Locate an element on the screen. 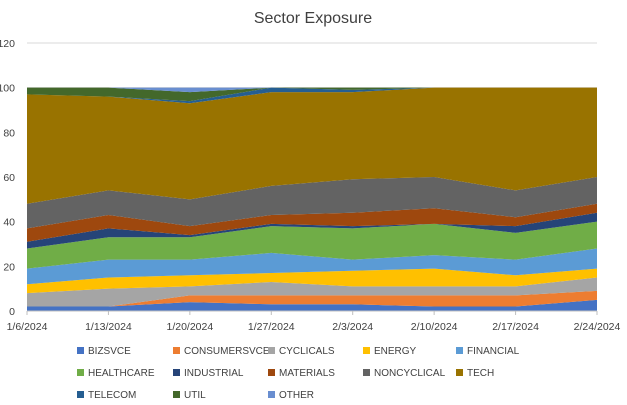 Image resolution: width=627 pixels, height=405 pixels. area-noncyclical is located at coordinates (312, 203).